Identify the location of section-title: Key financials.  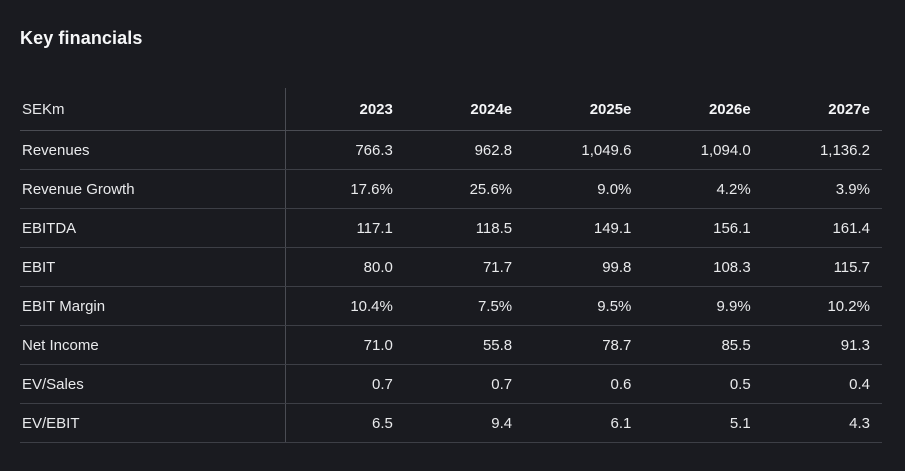
(81, 38).